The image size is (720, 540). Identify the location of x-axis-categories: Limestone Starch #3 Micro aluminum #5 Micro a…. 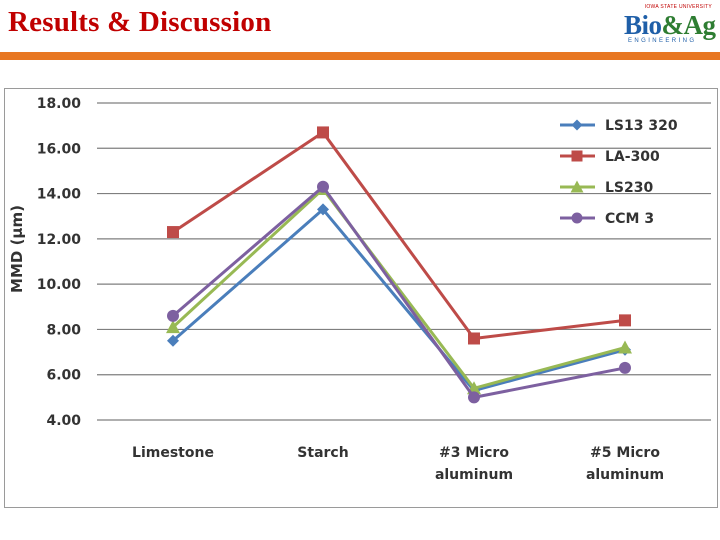
(398, 464).